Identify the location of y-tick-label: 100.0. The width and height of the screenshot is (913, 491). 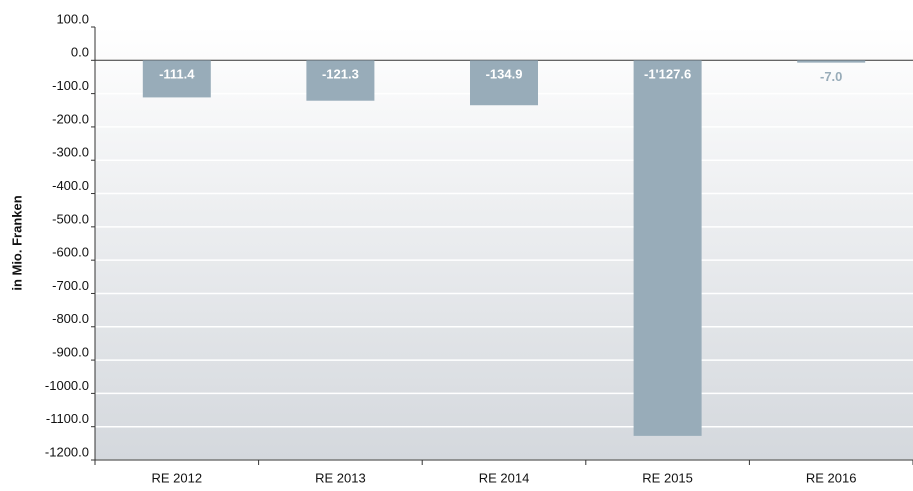
(72, 18).